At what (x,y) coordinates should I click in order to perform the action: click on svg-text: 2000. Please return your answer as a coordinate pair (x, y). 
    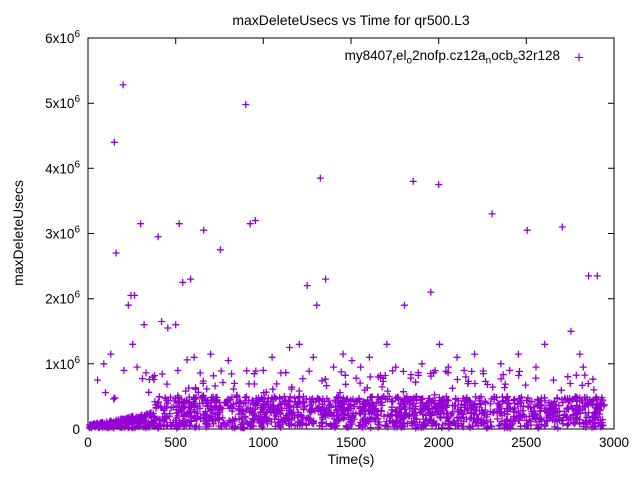
    Looking at the image, I should click on (439, 442).